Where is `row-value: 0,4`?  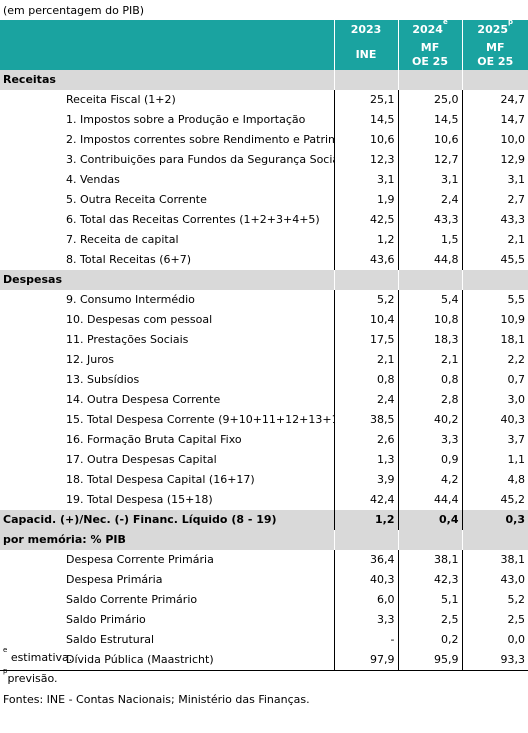 row-value: 0,4 is located at coordinates (429, 520).